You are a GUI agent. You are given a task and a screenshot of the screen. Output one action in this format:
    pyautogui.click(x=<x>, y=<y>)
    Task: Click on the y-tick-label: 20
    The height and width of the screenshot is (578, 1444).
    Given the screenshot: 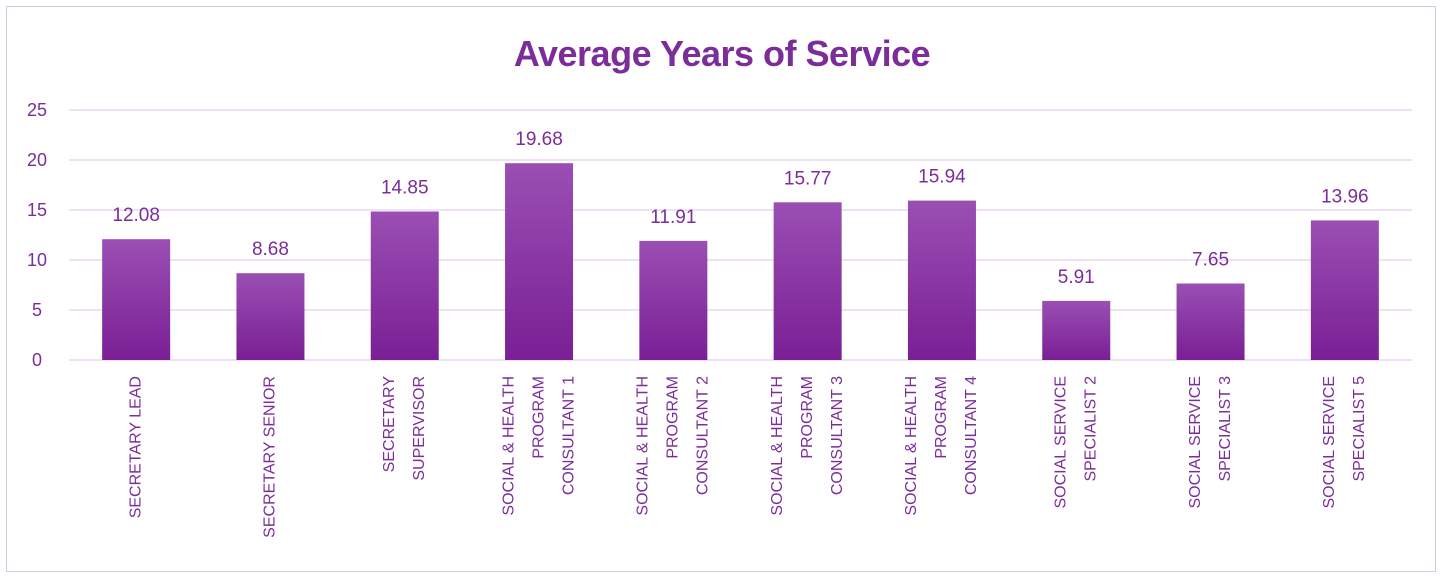 What is the action you would take?
    pyautogui.click(x=37, y=160)
    